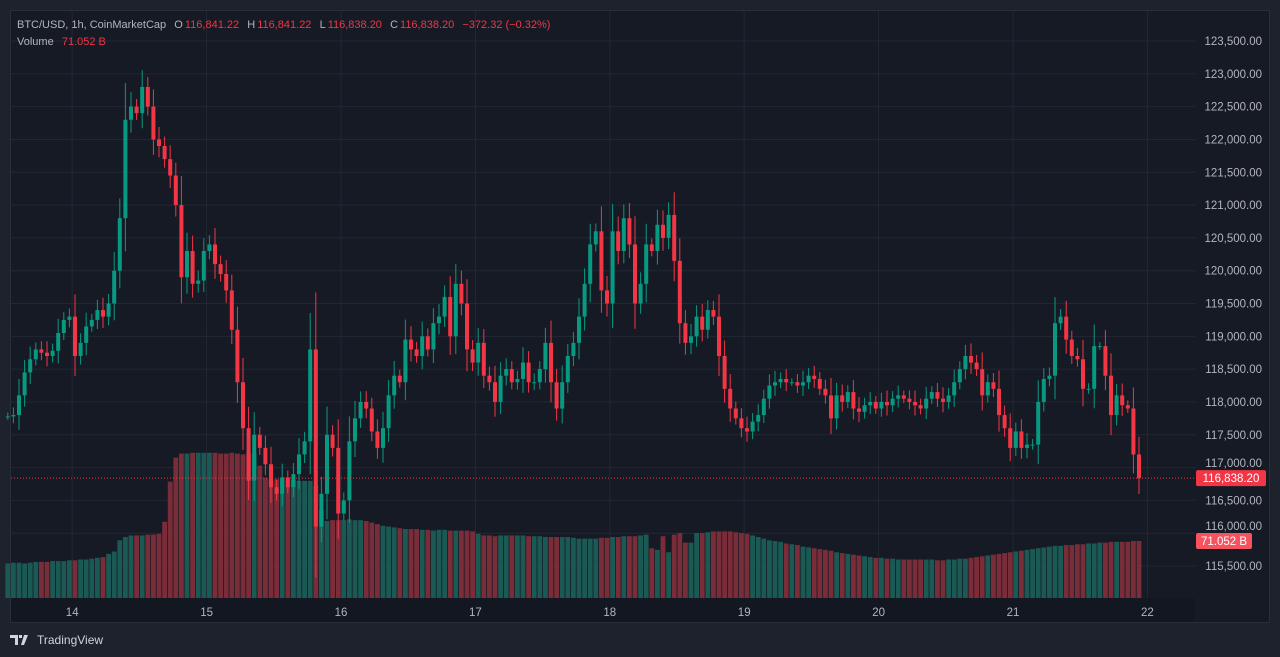 Image resolution: width=1280 pixels, height=657 pixels. Describe the element at coordinates (1233, 239) in the screenshot. I see `price-tick-label: 120,500.00` at that location.